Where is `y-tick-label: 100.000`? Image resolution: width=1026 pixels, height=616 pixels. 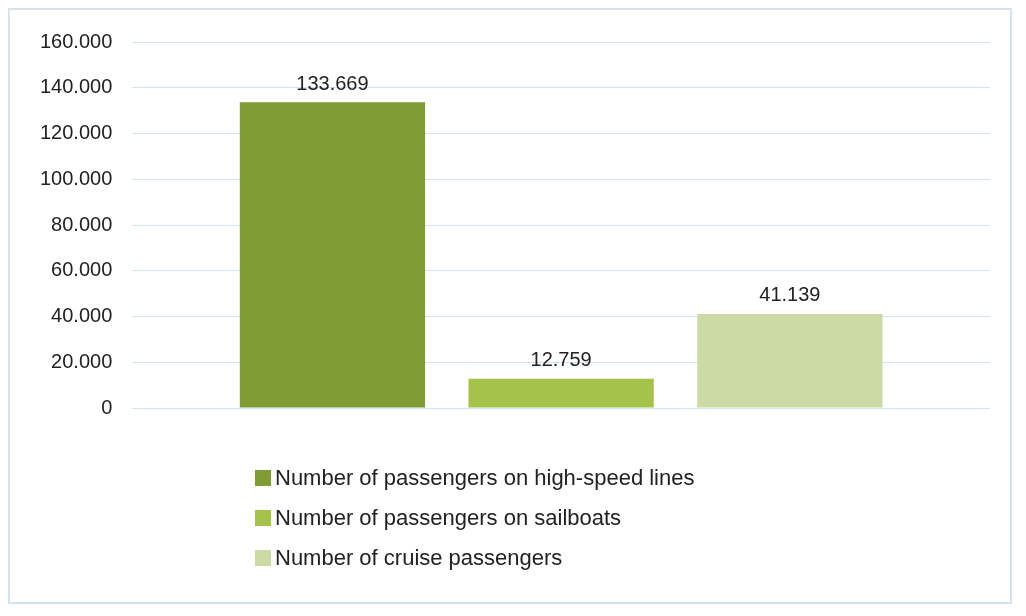 y-tick-label: 100.000 is located at coordinates (76, 177).